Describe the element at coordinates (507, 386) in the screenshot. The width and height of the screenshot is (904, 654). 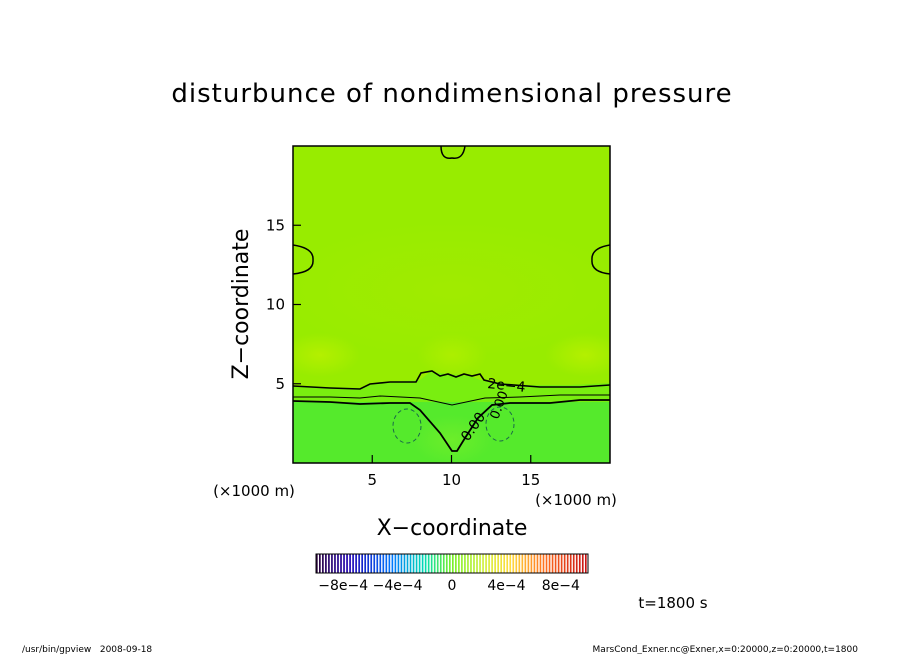
I see `contour-label-2e-4: 2e−4` at that location.